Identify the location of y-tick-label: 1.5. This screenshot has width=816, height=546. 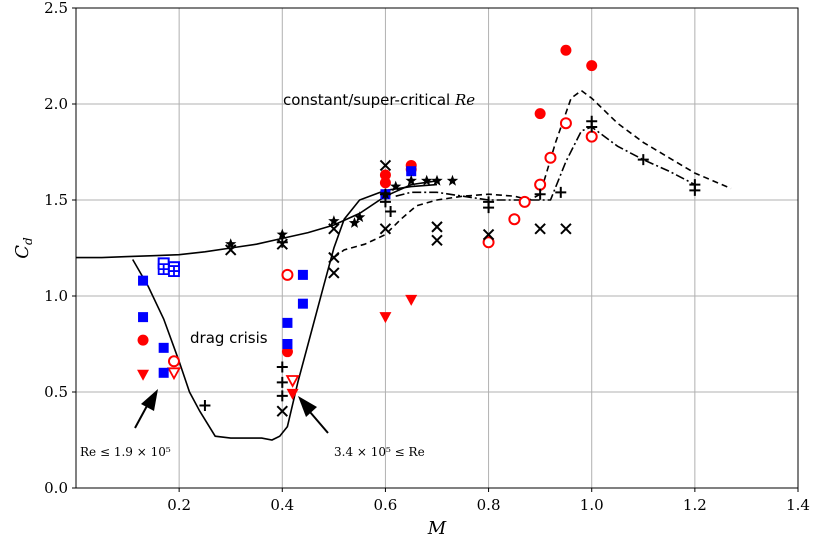
(56, 200).